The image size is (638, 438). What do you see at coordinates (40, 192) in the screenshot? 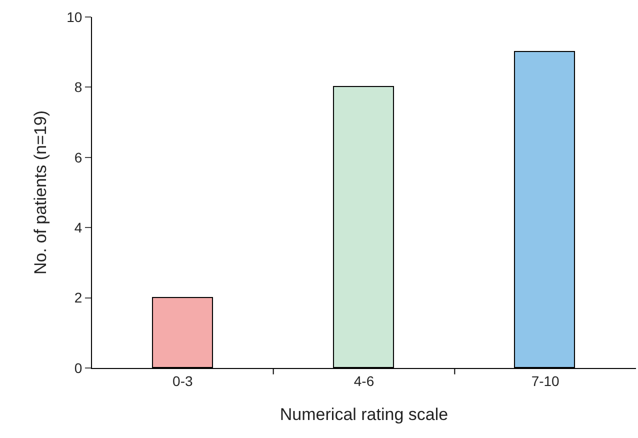
I see `y-axis-title: No. of patients (n=19)` at bounding box center [40, 192].